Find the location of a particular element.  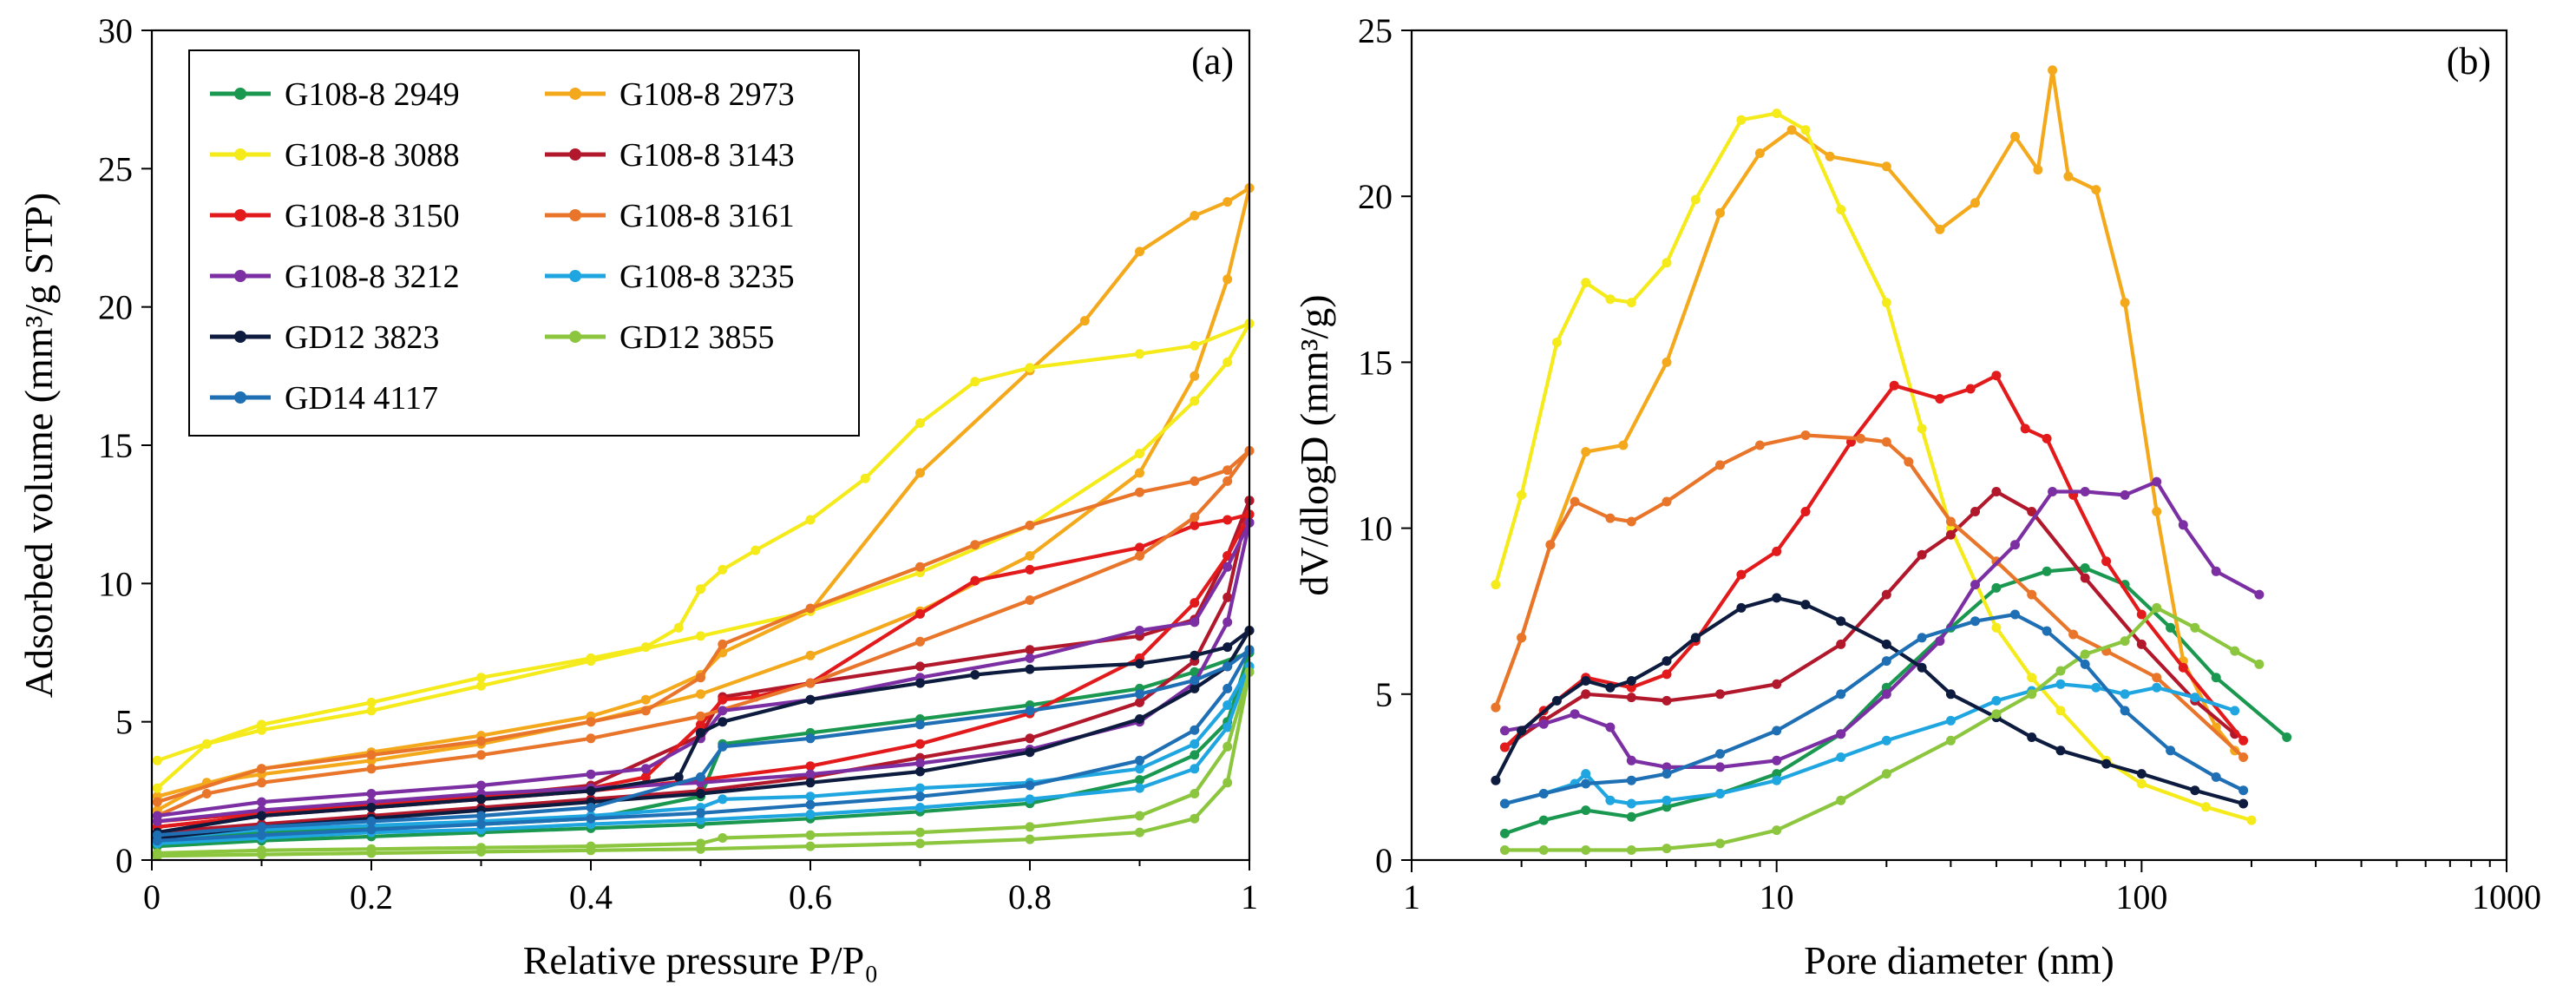

legend-box is located at coordinates (524, 243).